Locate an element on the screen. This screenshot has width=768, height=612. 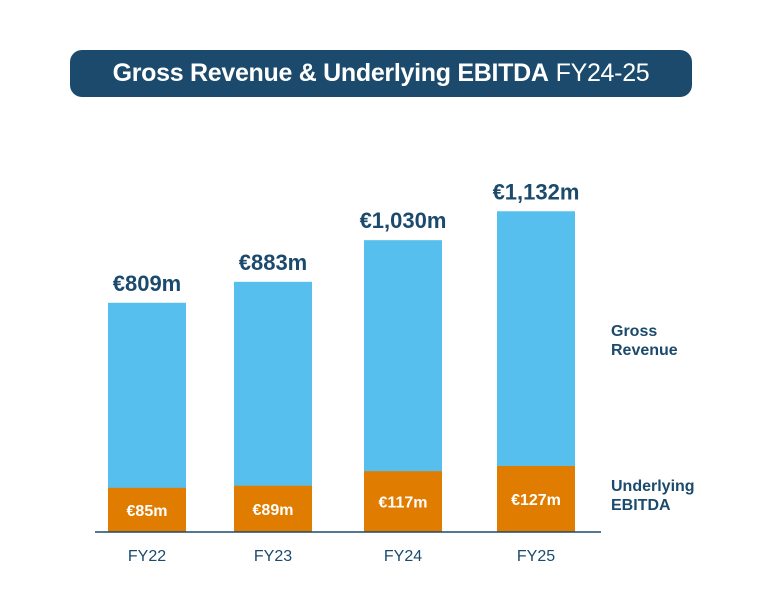
legend-gross-revenue: Gross Revenue is located at coordinates (644, 341).